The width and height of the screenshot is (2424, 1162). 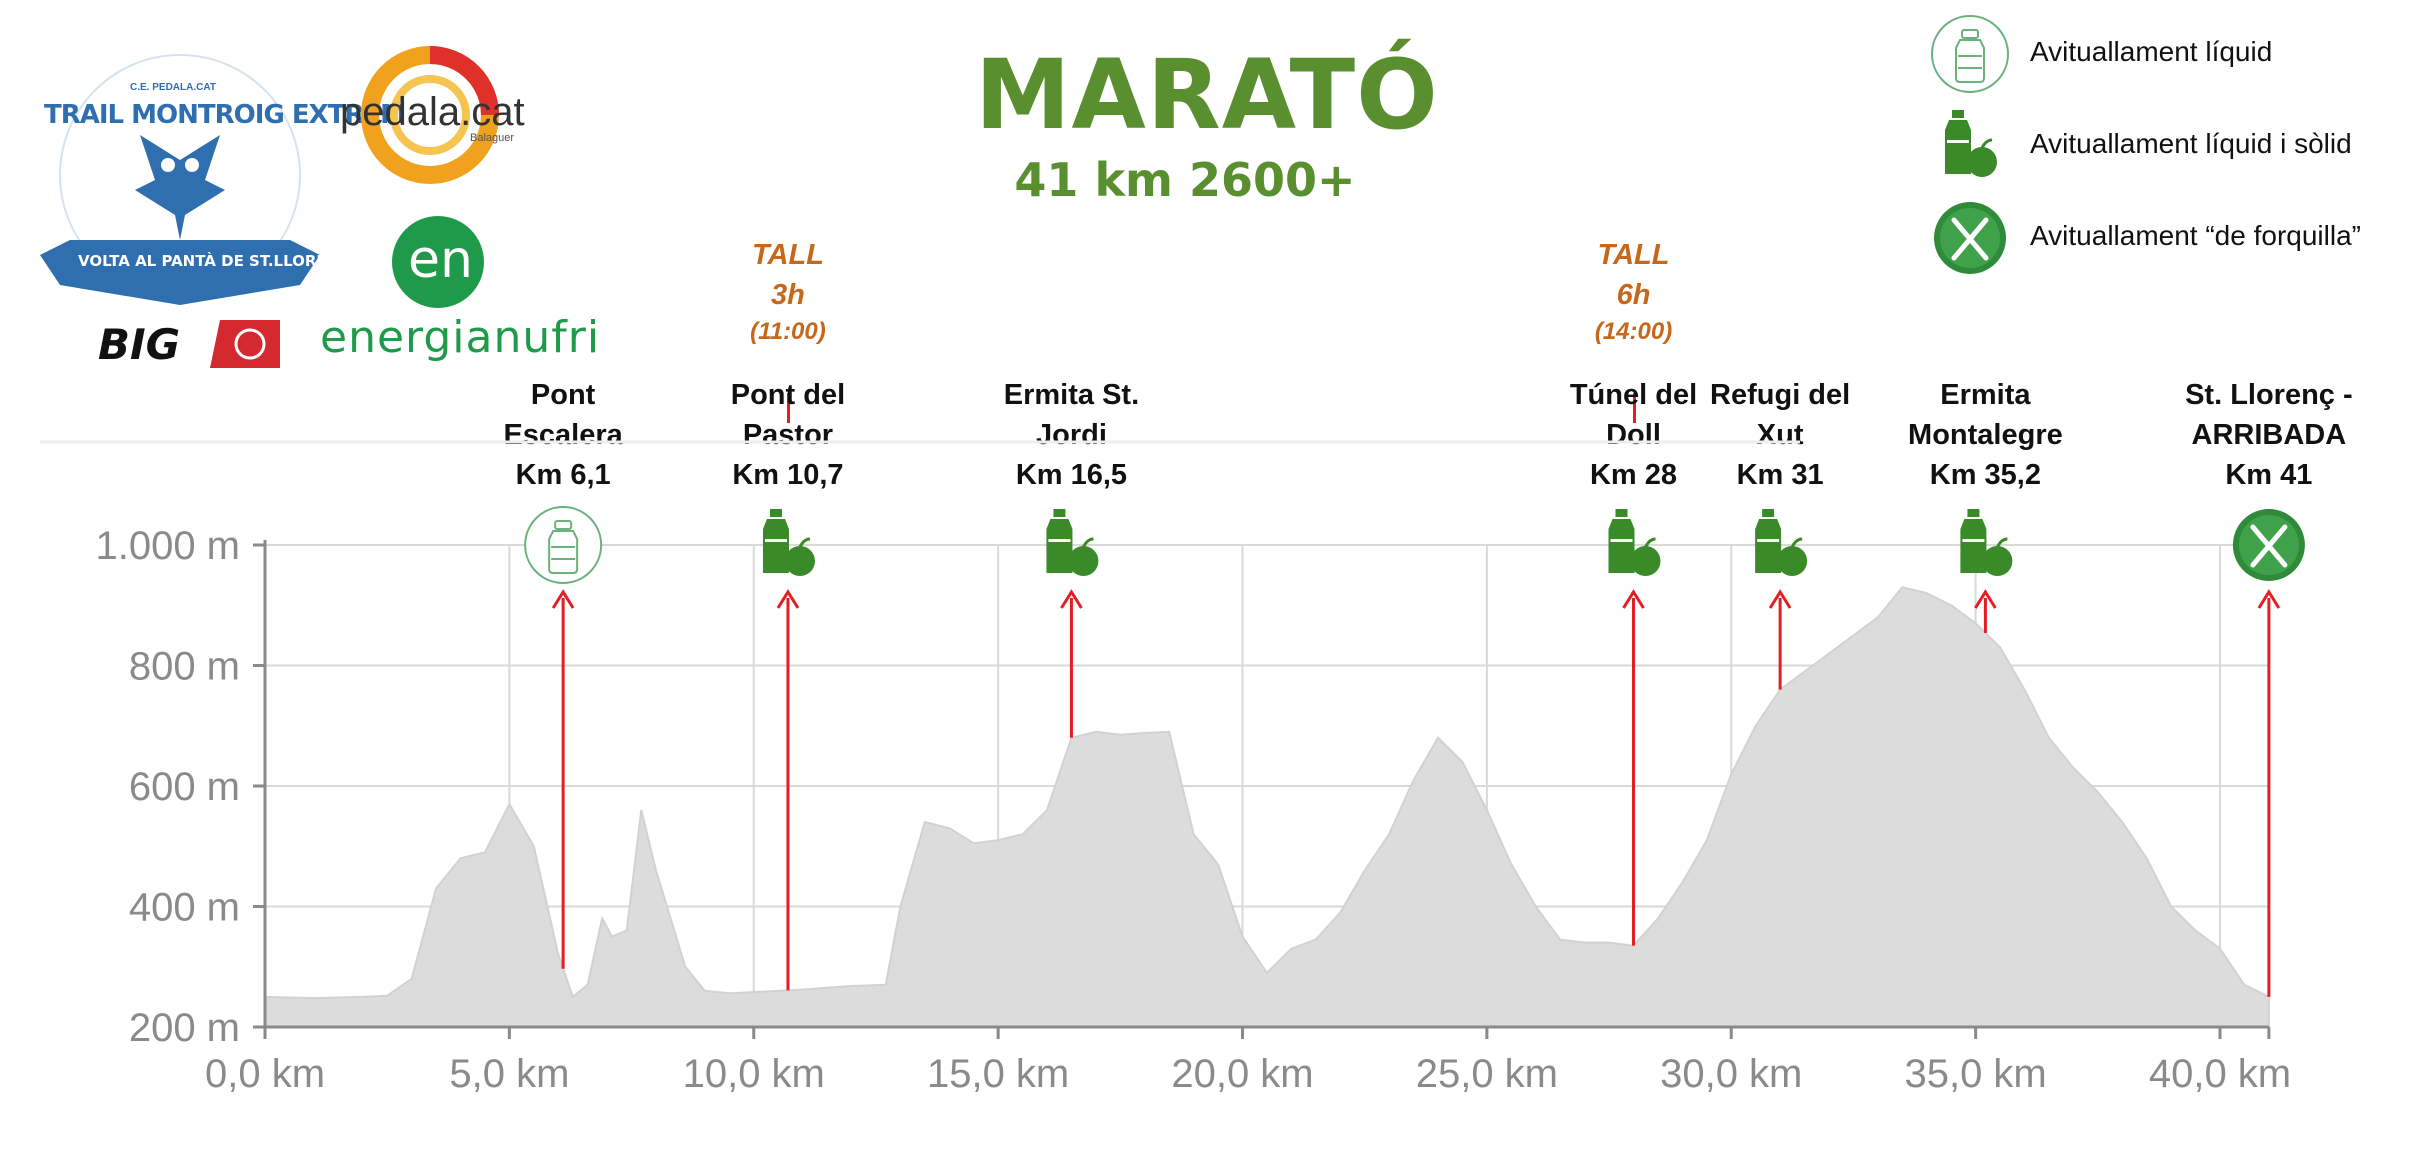 What do you see at coordinates (167, 546) in the screenshot?
I see `y-tick-label: 1.000 m` at bounding box center [167, 546].